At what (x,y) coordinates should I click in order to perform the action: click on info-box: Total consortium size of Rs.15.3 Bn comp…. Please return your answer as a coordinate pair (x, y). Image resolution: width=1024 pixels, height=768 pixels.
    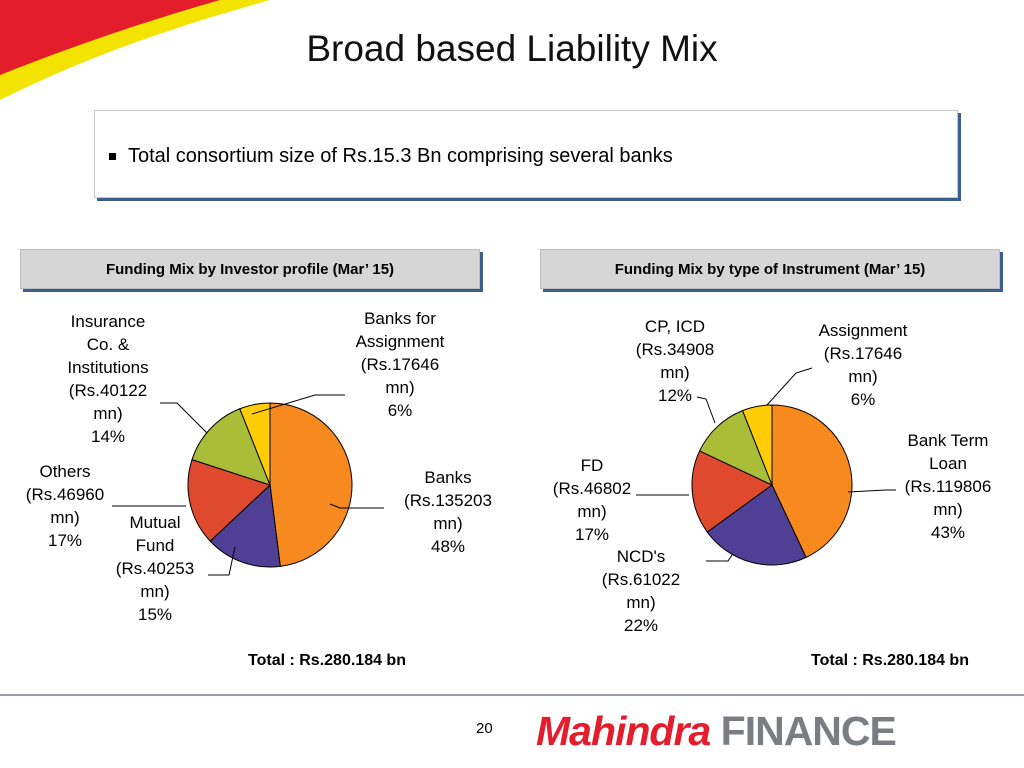
    Looking at the image, I should click on (526, 154).